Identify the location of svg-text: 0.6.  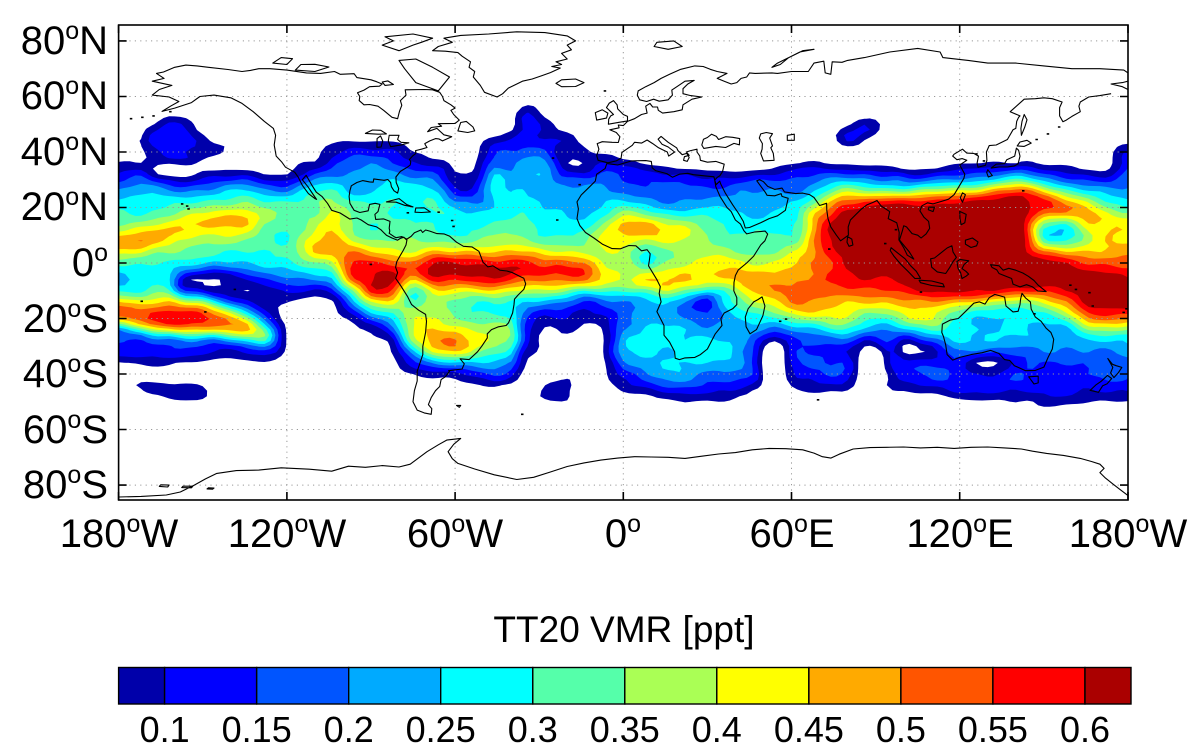
(1085, 729).